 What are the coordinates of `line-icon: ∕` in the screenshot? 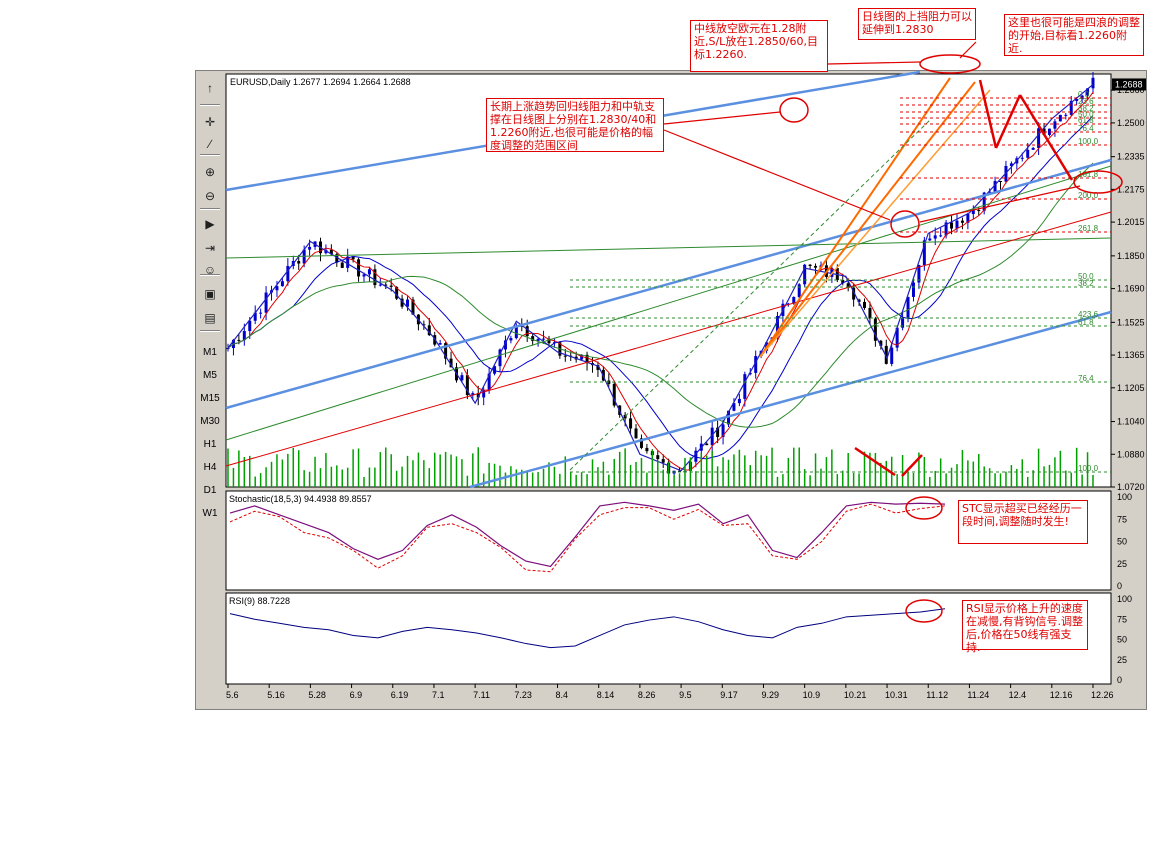 It's located at (209, 144).